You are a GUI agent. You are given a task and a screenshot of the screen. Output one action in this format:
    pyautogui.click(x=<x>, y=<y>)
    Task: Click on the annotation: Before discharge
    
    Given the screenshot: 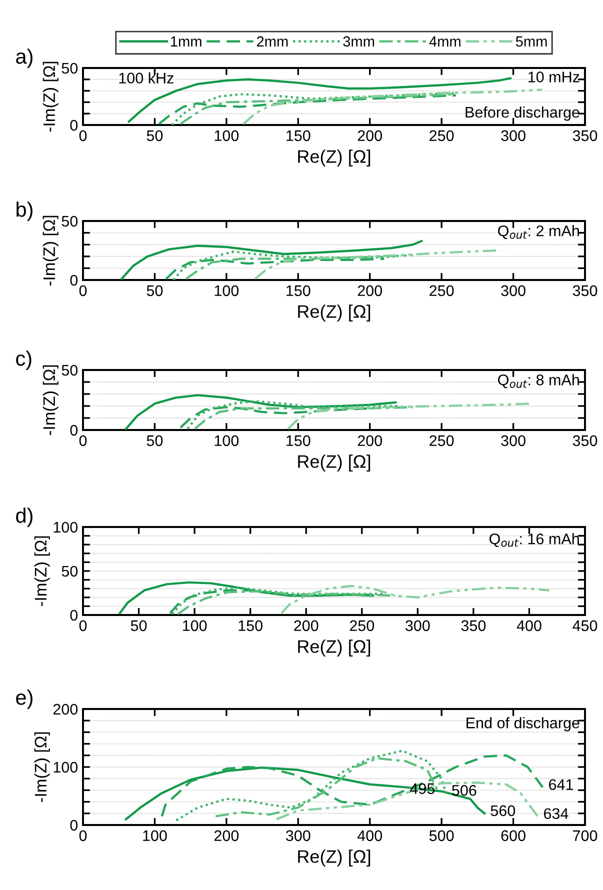 What is the action you would take?
    pyautogui.click(x=523, y=113)
    